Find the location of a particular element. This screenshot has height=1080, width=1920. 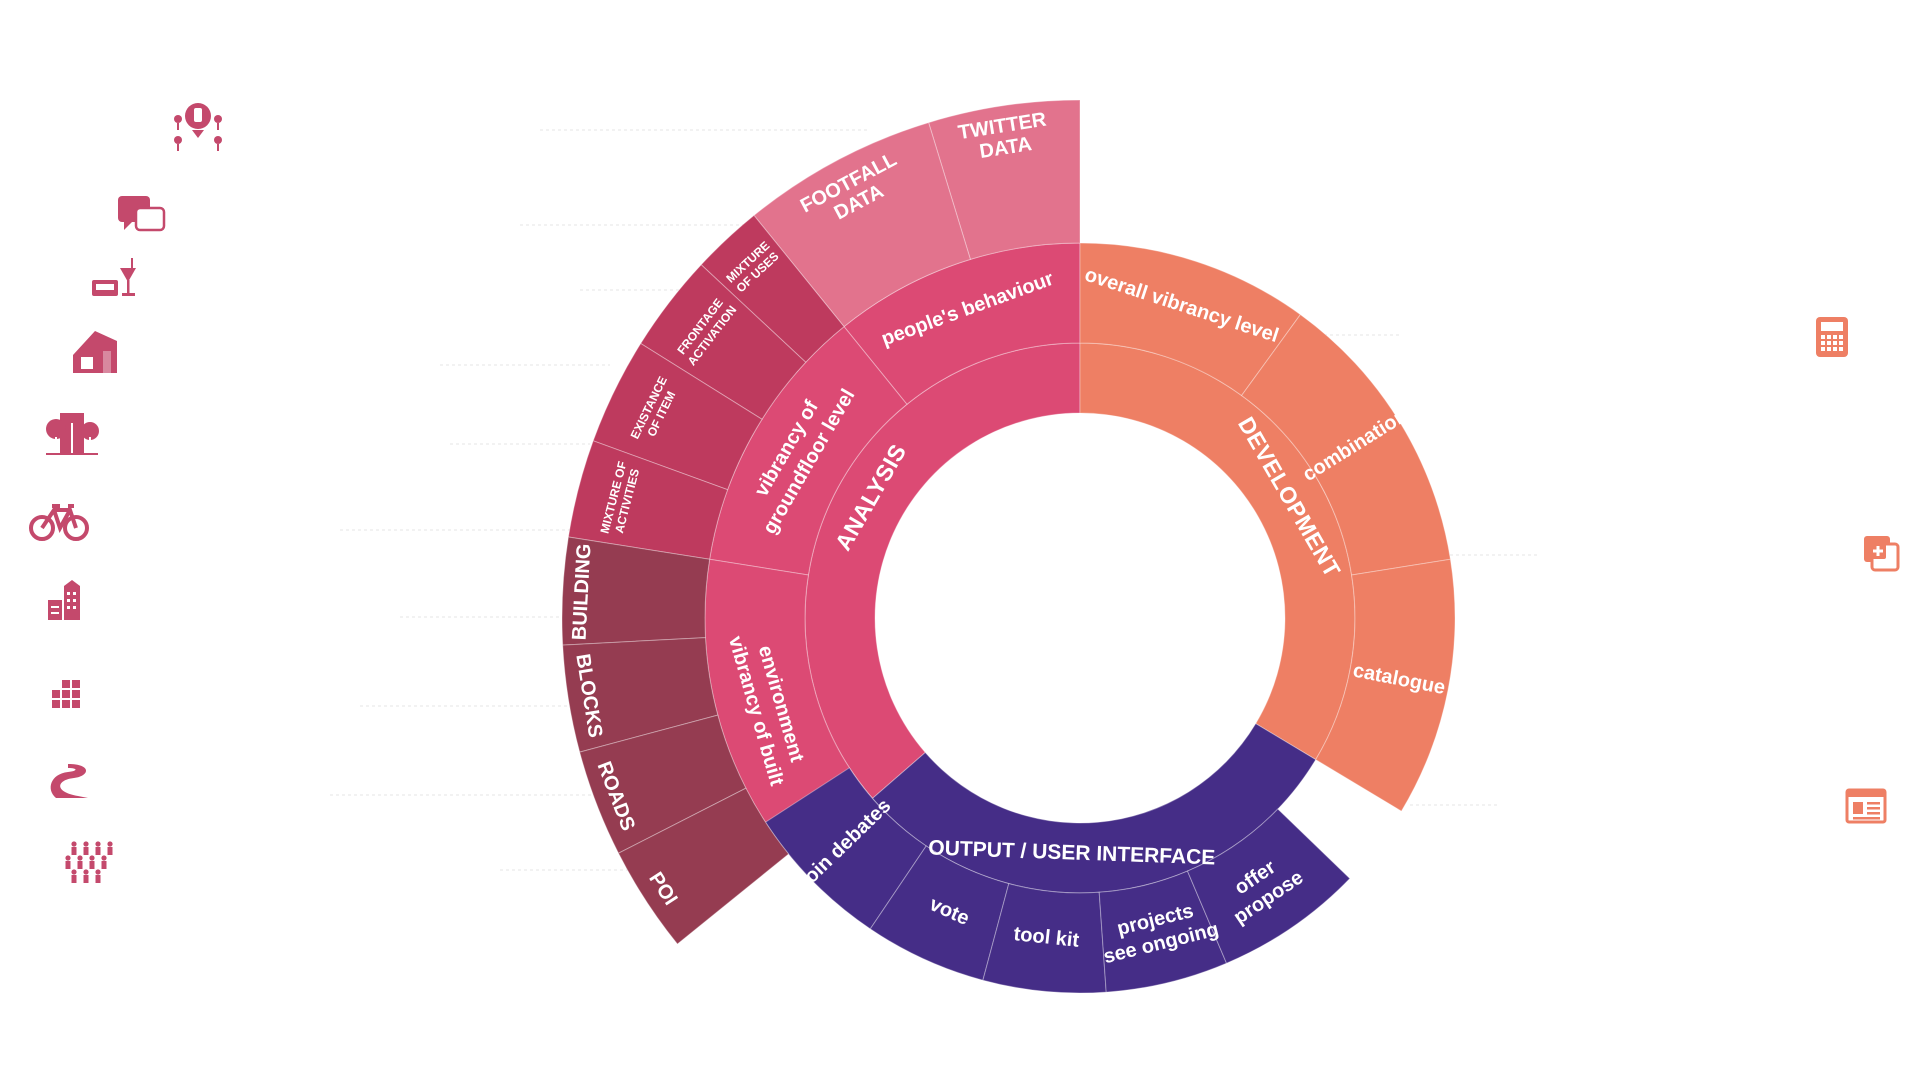

left-icon-column is located at coordinates (125, 493).